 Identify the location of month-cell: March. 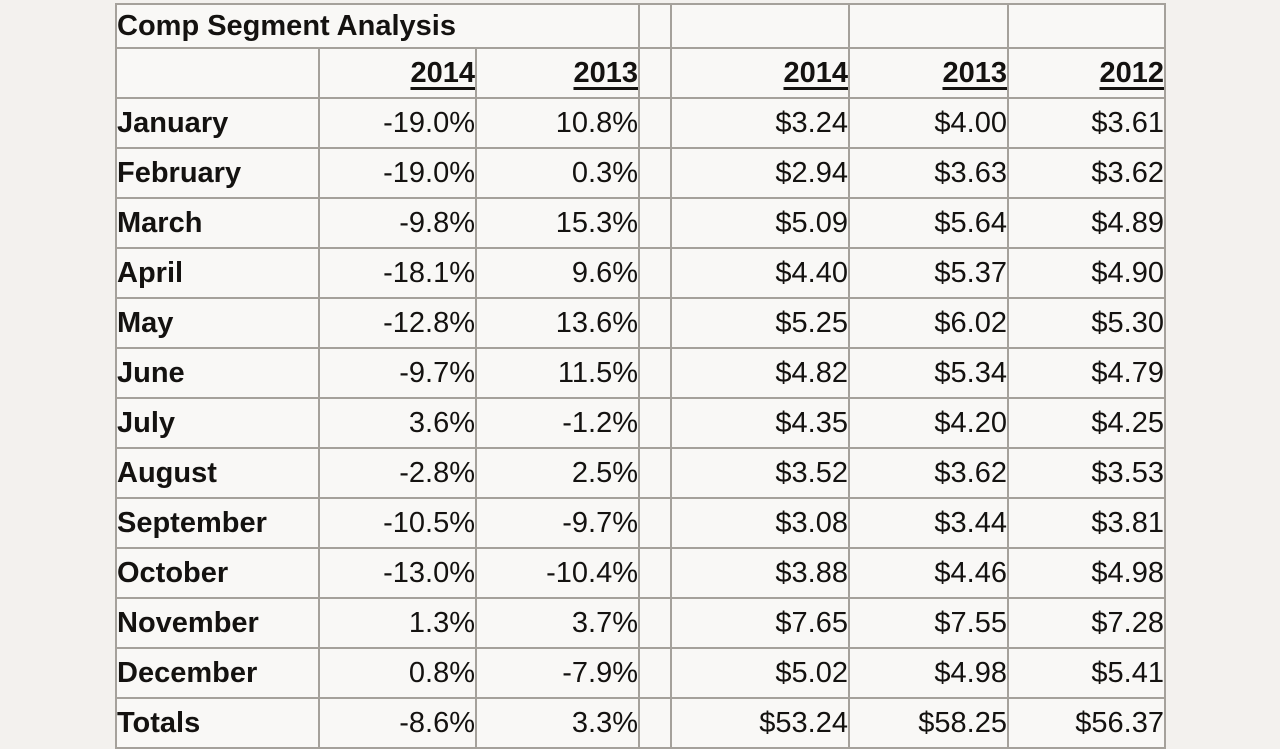
(217, 223).